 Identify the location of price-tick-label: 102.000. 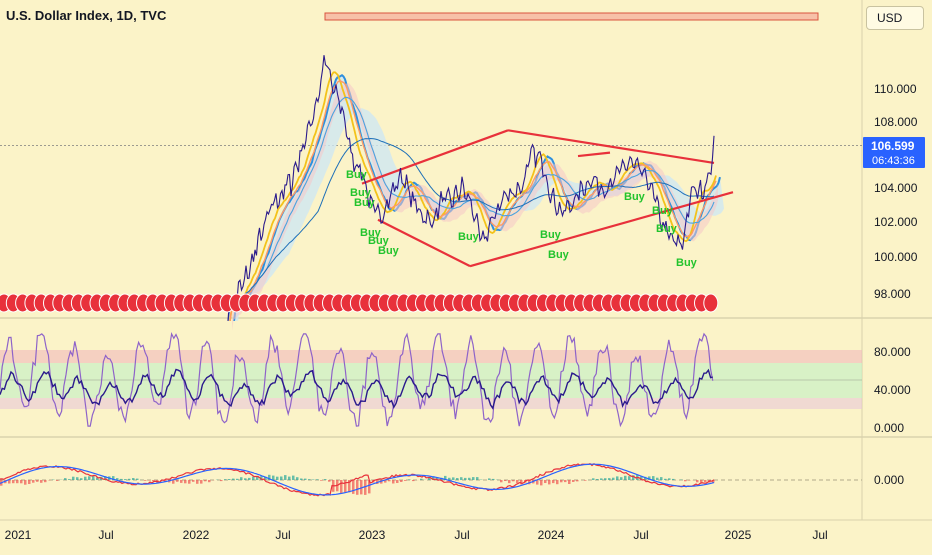
(896, 222).